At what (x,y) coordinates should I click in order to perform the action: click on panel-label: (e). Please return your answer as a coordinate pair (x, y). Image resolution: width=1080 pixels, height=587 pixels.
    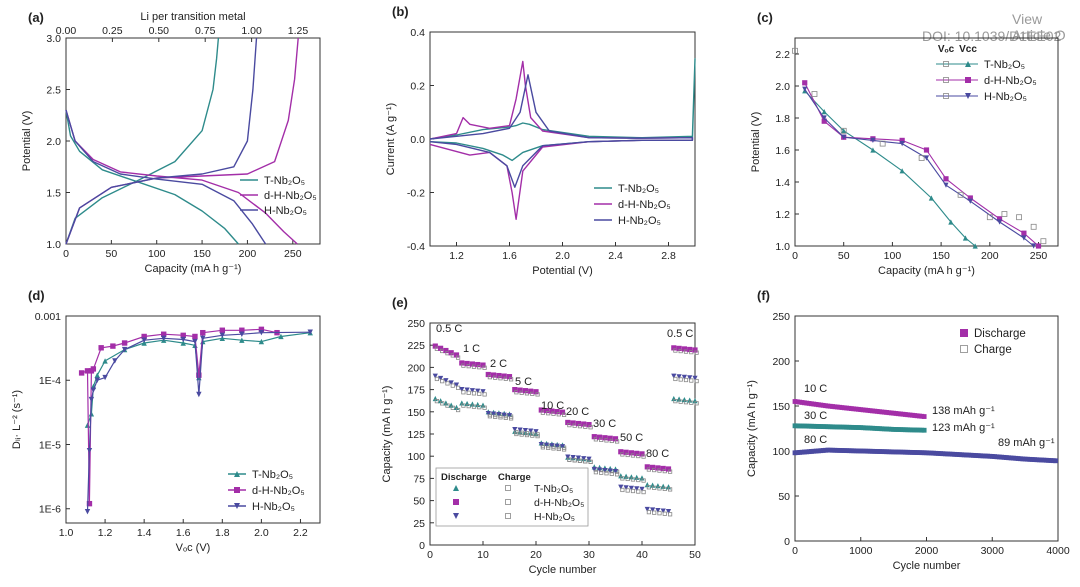
    Looking at the image, I should click on (400, 302).